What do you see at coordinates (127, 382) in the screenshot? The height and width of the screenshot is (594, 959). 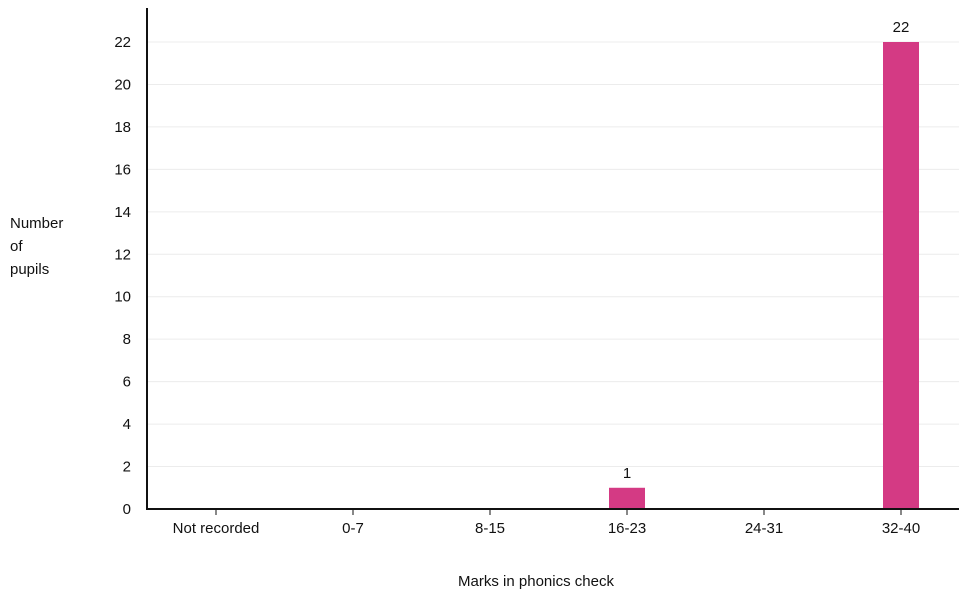 I see `y-tick-label: 6` at bounding box center [127, 382].